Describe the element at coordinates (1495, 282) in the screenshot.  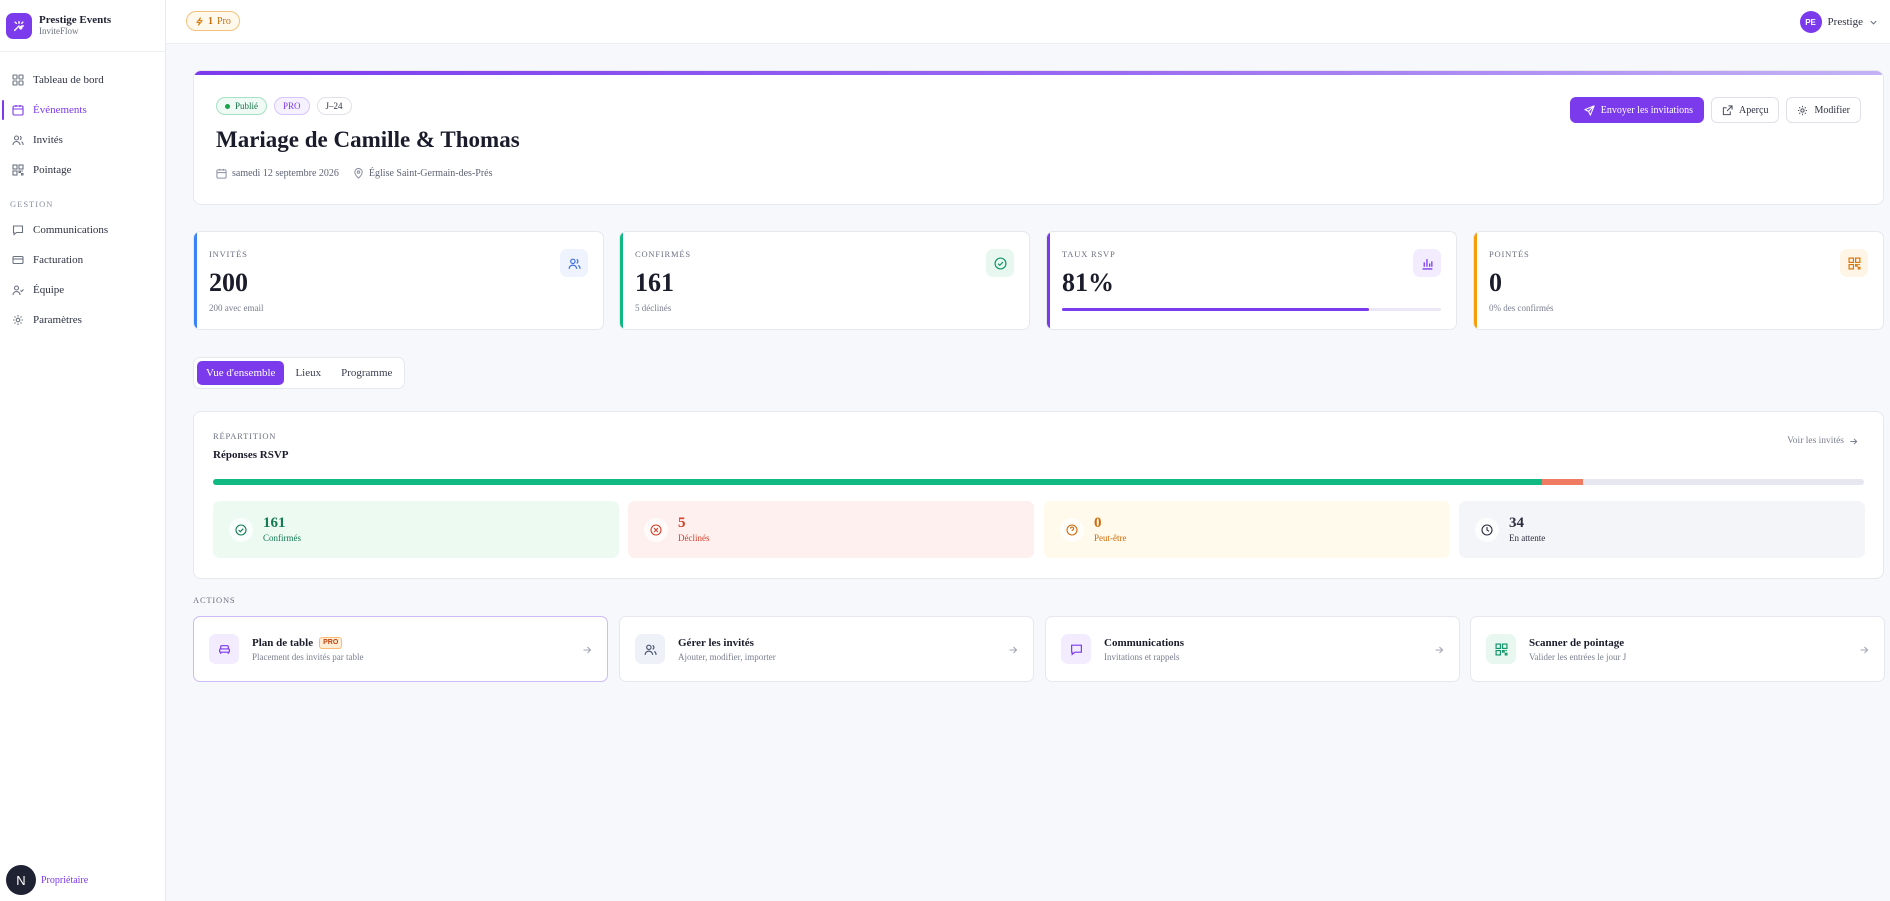
I see `stat-value: 0` at that location.